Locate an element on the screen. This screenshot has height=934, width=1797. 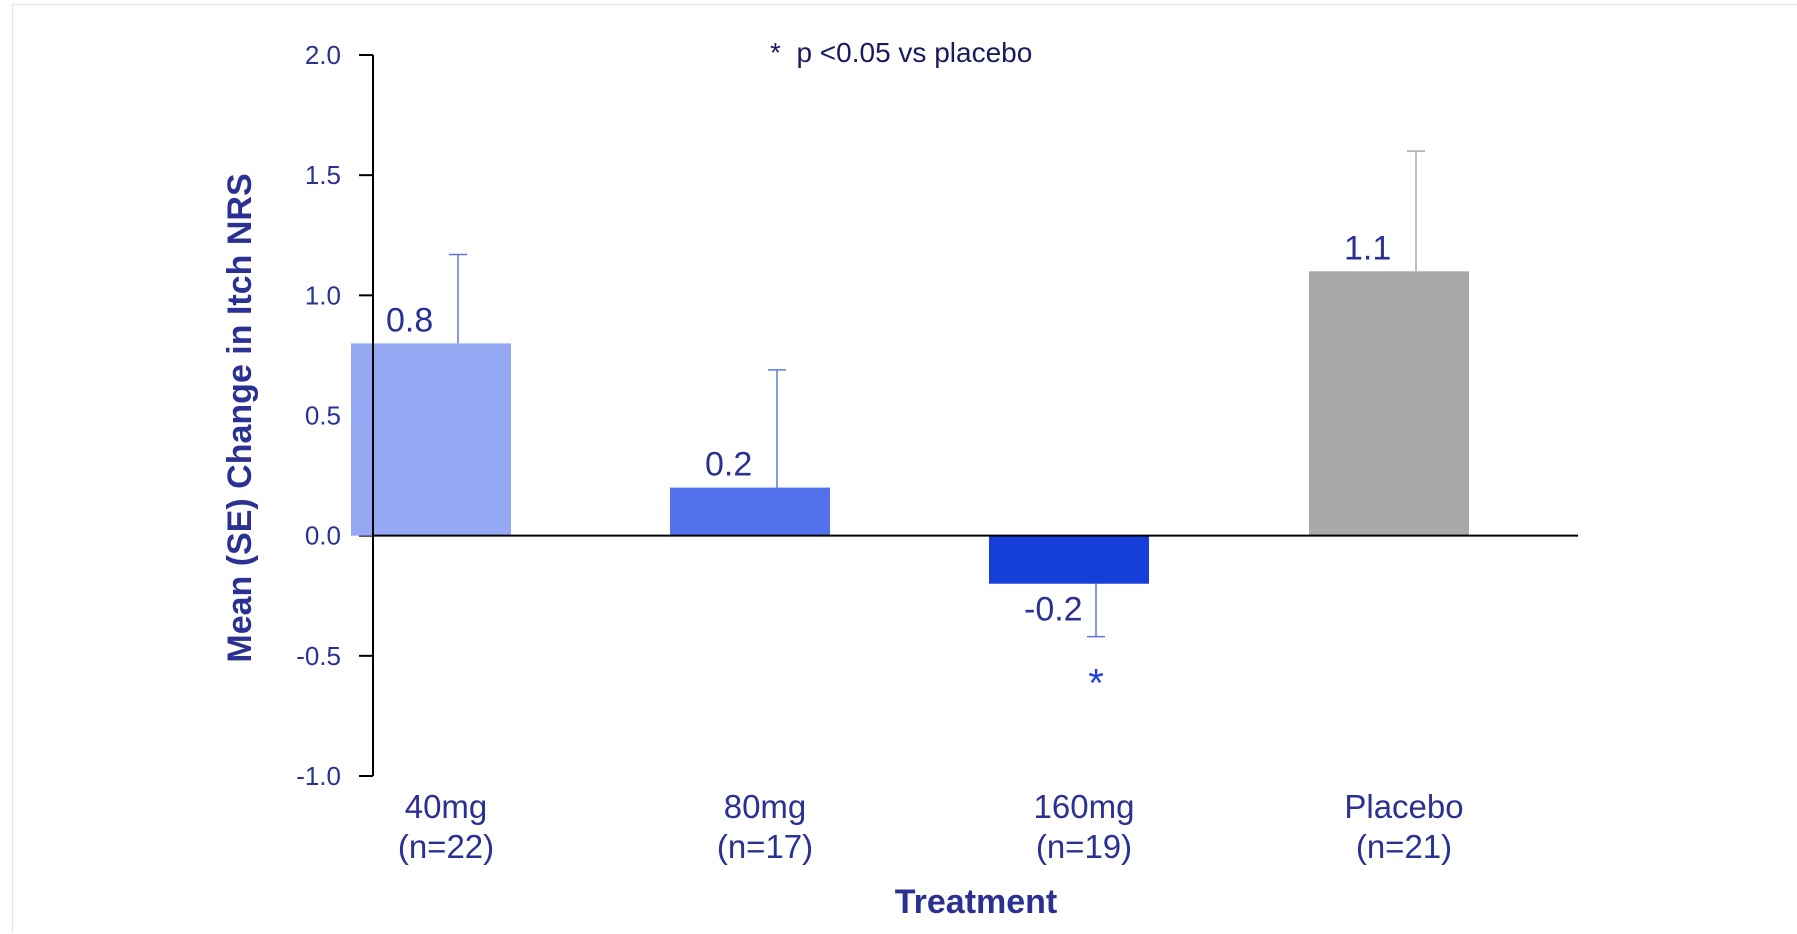
significance-annotation: * p <0.05 vs placebo is located at coordinates (901, 52).